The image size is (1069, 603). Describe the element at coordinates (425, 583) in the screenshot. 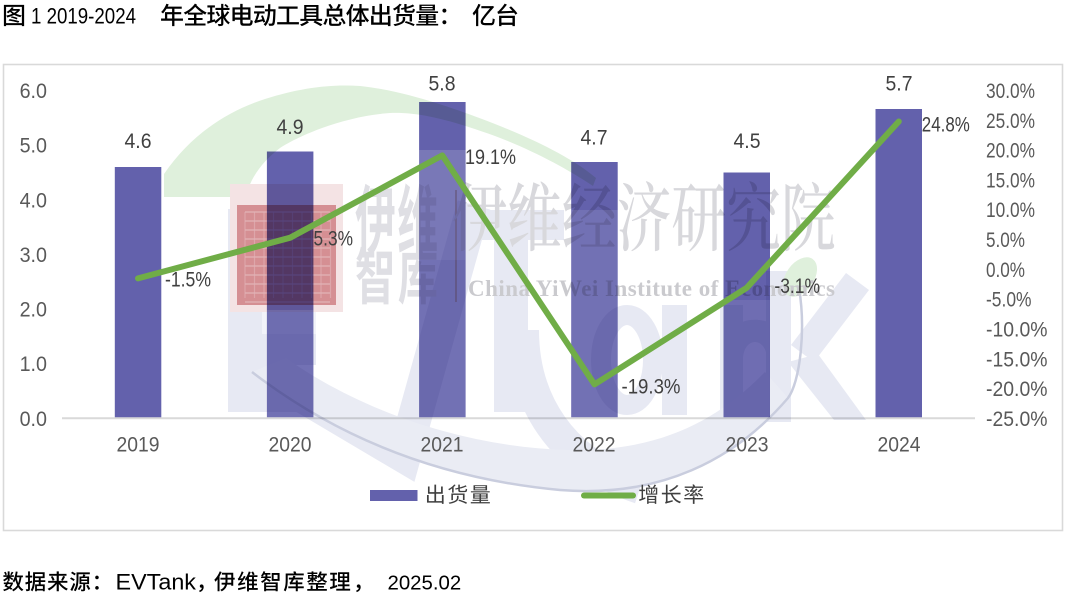

I see `svg-text: 2025.02` at that location.